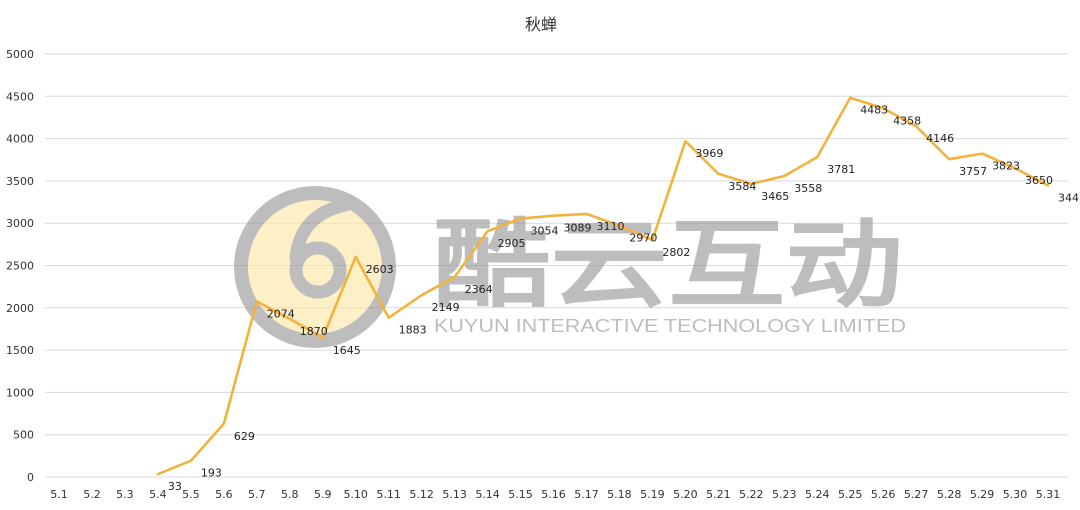  I want to click on x-tick-label: 5.3, so click(125, 494).